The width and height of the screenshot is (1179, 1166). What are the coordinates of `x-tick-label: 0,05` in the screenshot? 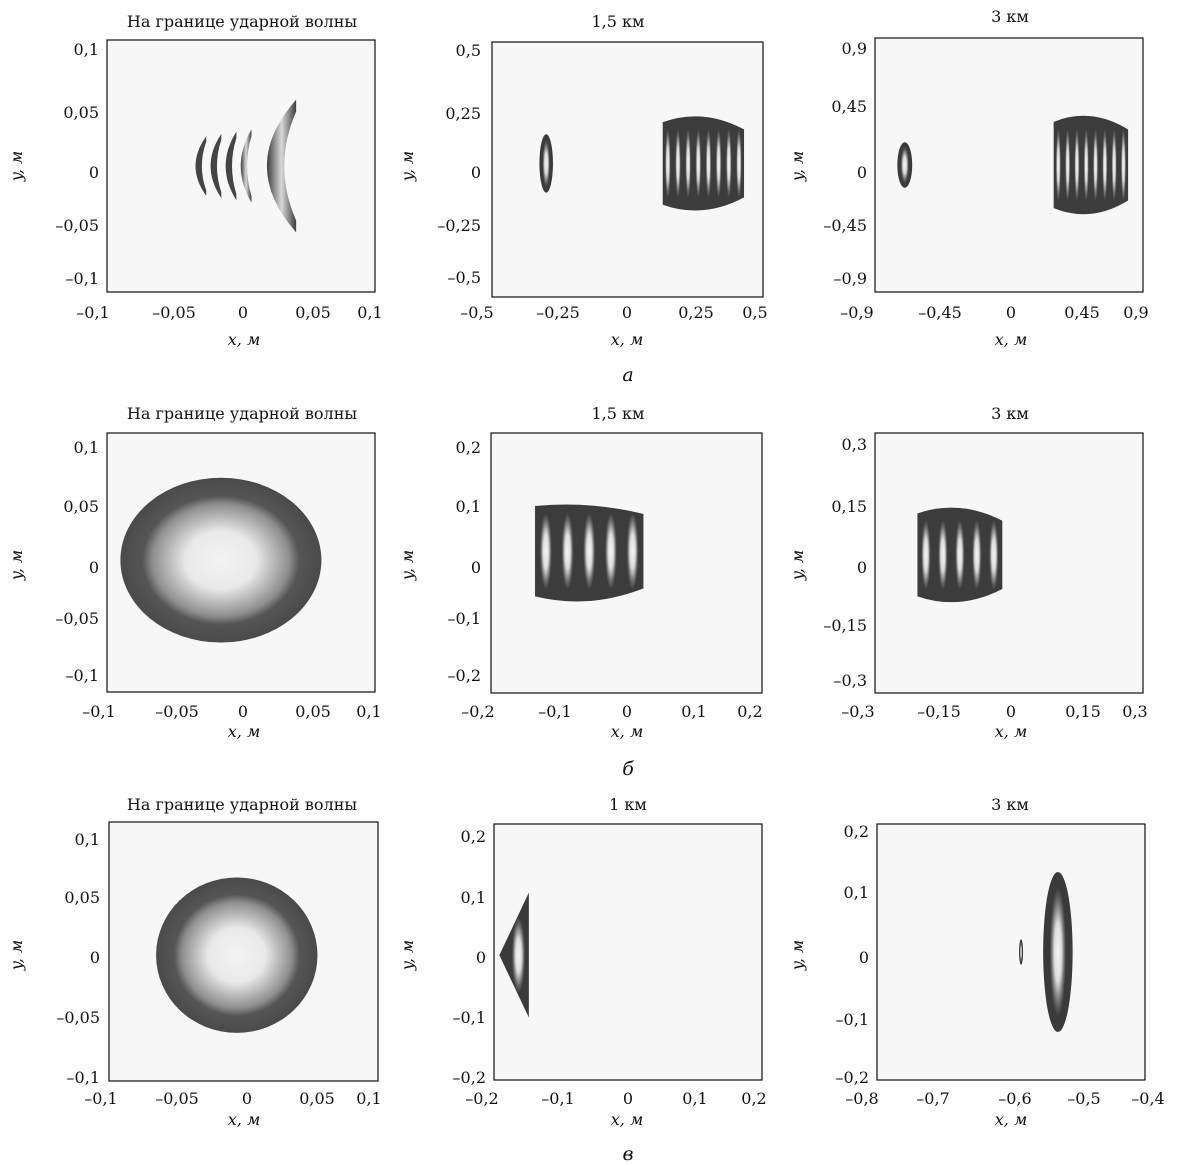 It's located at (313, 711).